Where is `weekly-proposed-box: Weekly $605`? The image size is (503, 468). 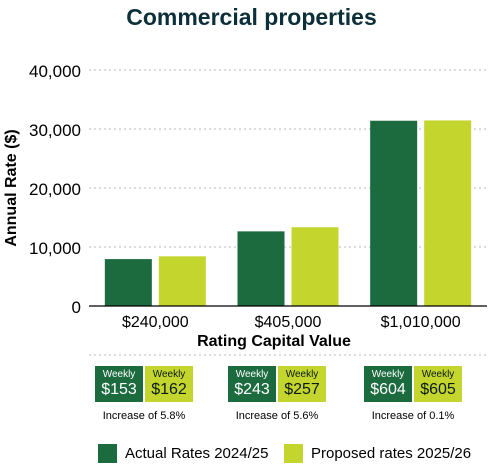 weekly-proposed-box: Weekly $605 is located at coordinates (438, 384).